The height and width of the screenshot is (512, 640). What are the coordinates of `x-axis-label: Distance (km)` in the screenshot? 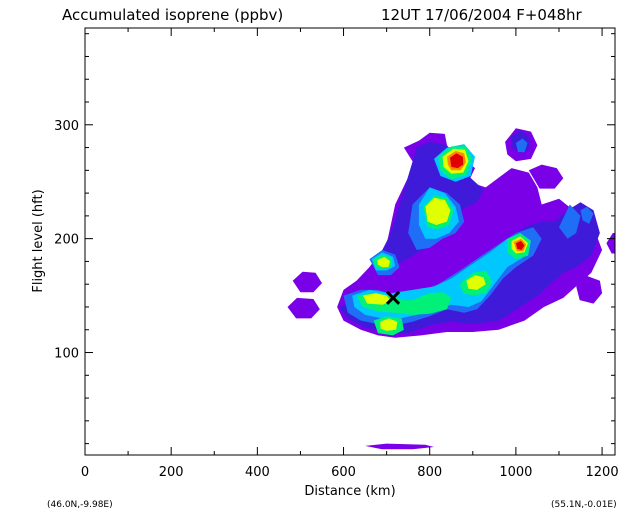 It's located at (349, 491).